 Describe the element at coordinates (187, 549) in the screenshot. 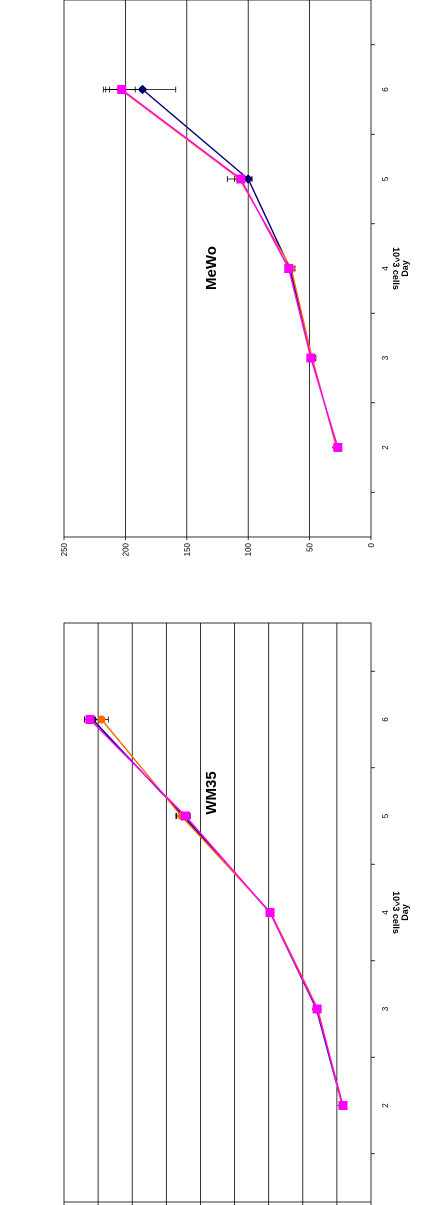

I see `y-tick-label: 150` at that location.